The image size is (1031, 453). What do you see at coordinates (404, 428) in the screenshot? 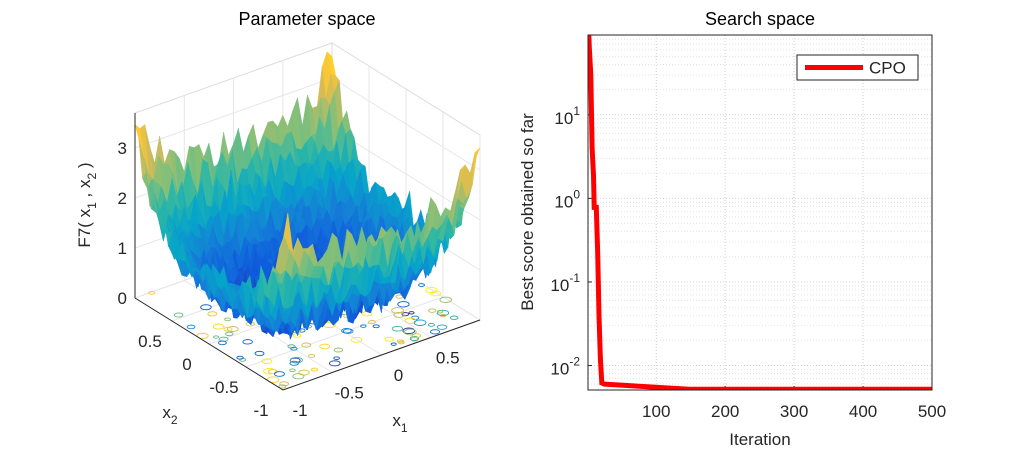
I see `x-axis-label-sub: 1` at bounding box center [404, 428].